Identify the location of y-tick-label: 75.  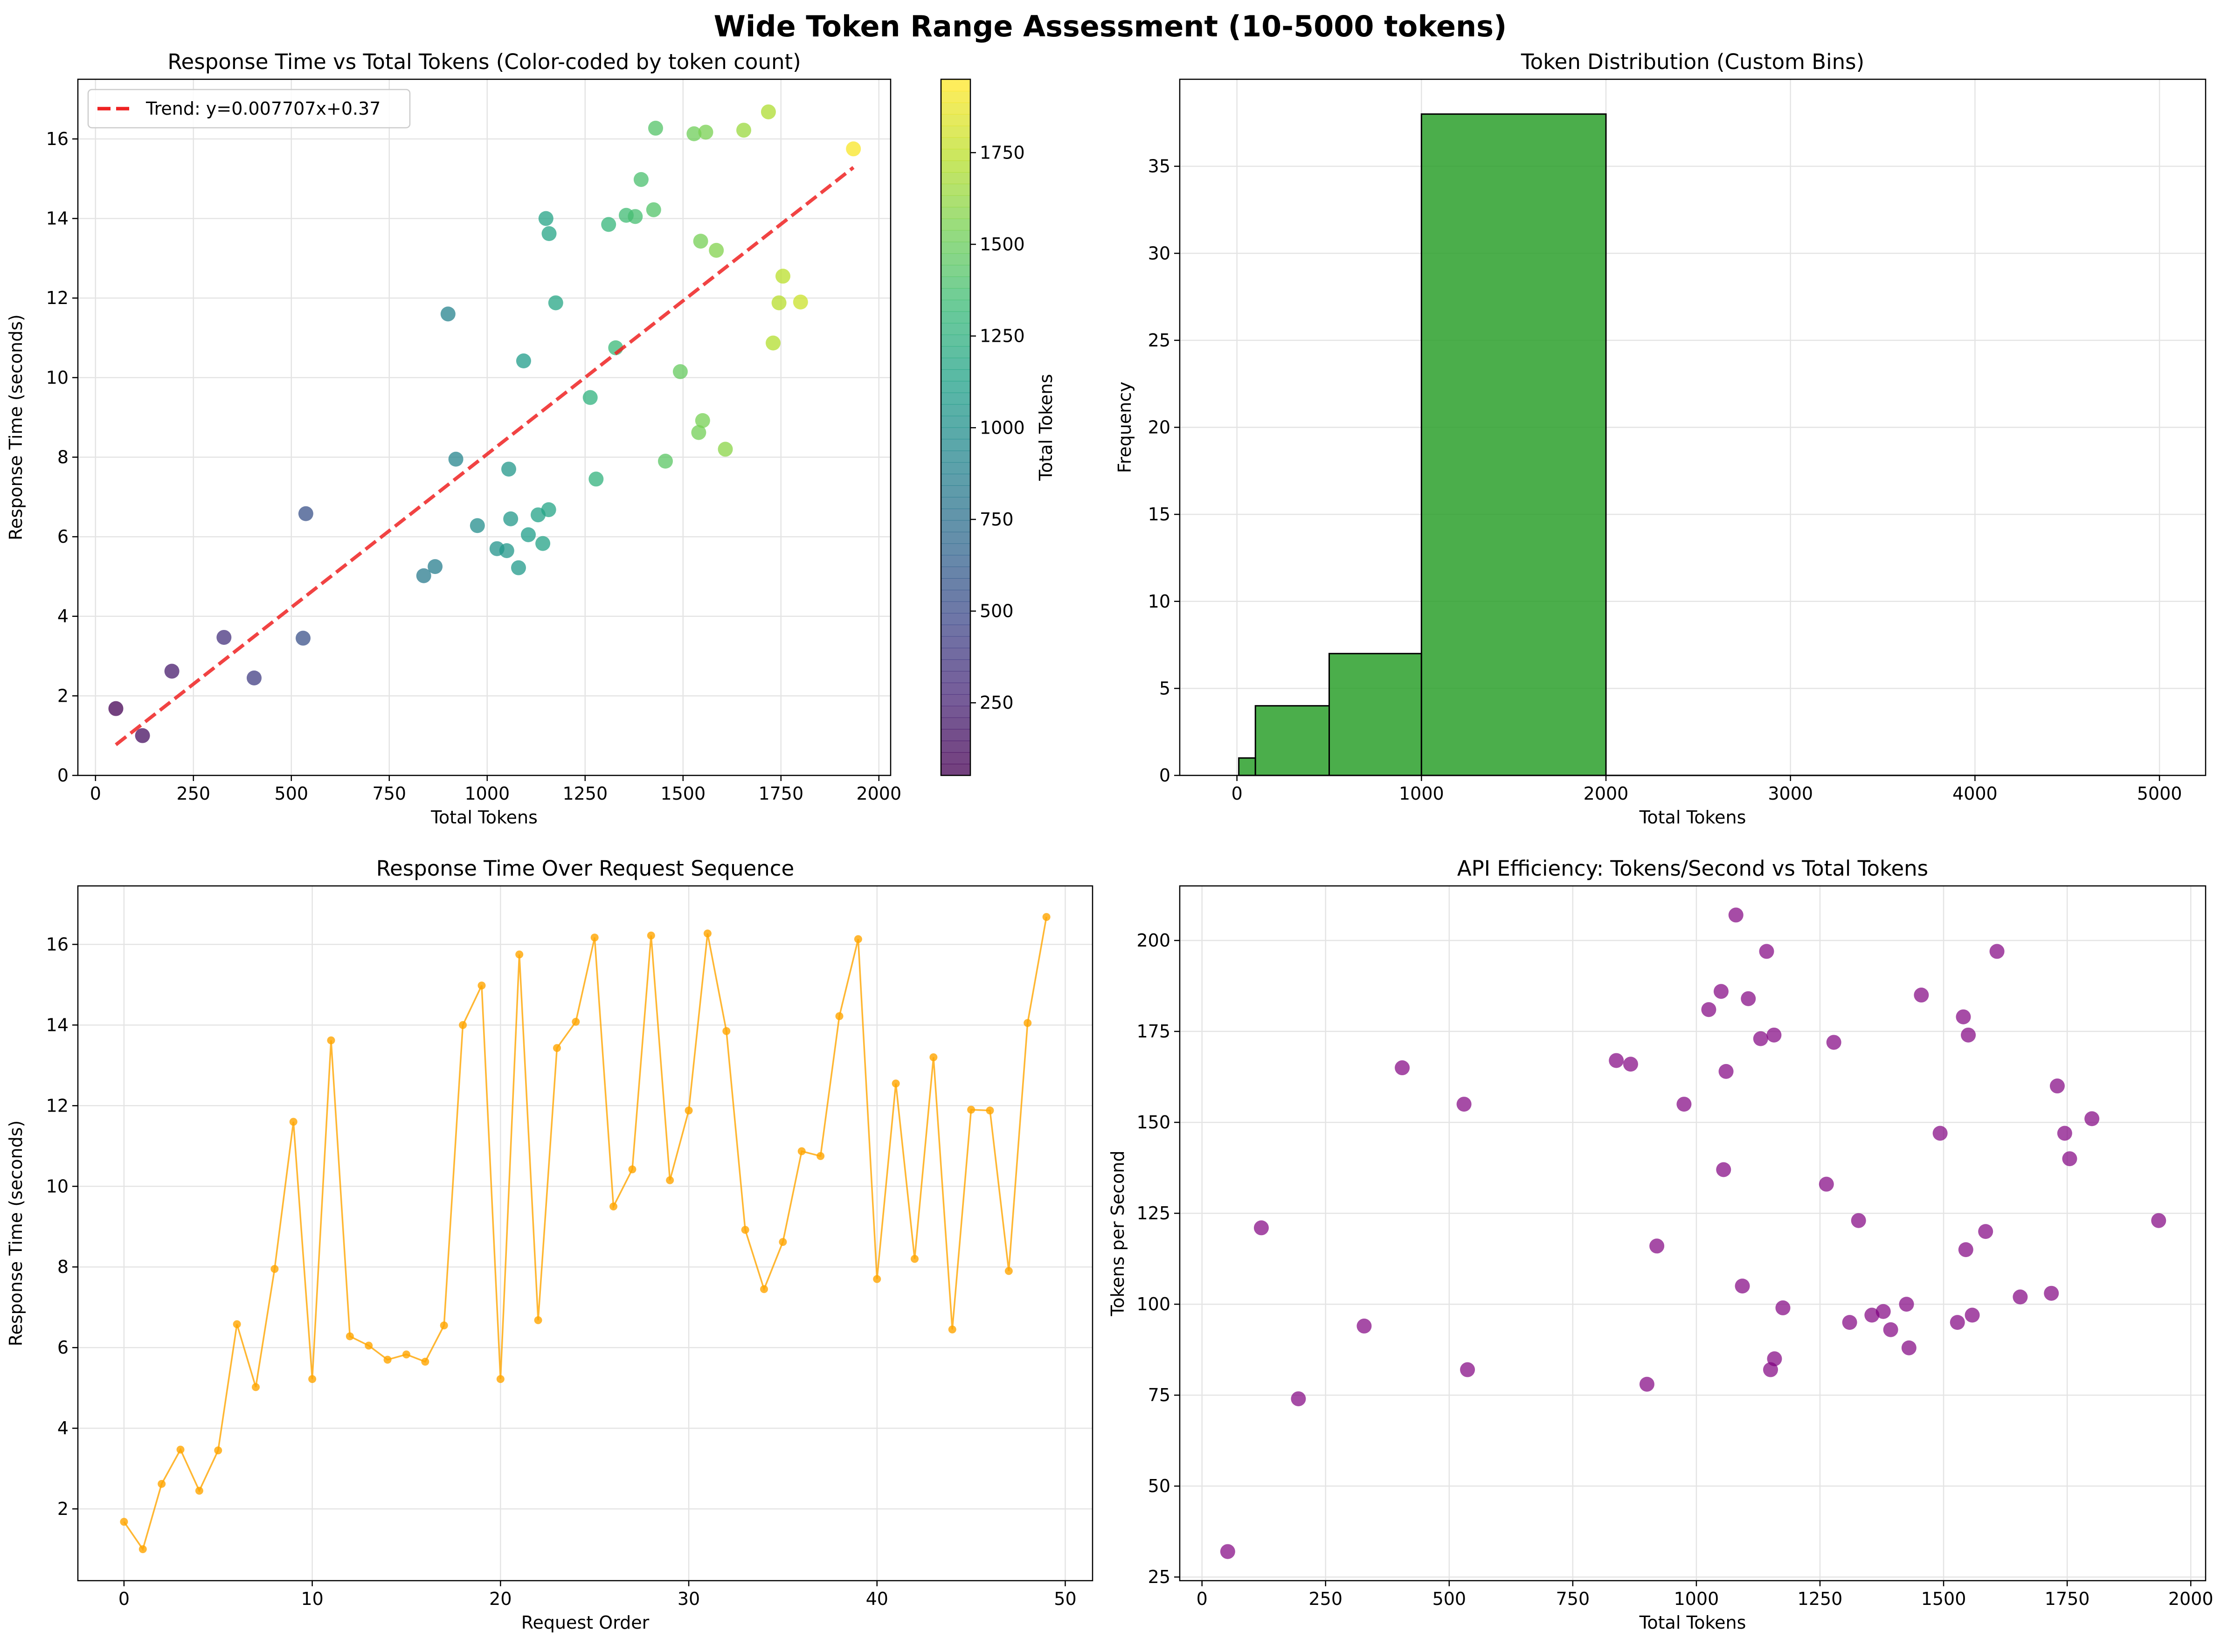
(1159, 1395).